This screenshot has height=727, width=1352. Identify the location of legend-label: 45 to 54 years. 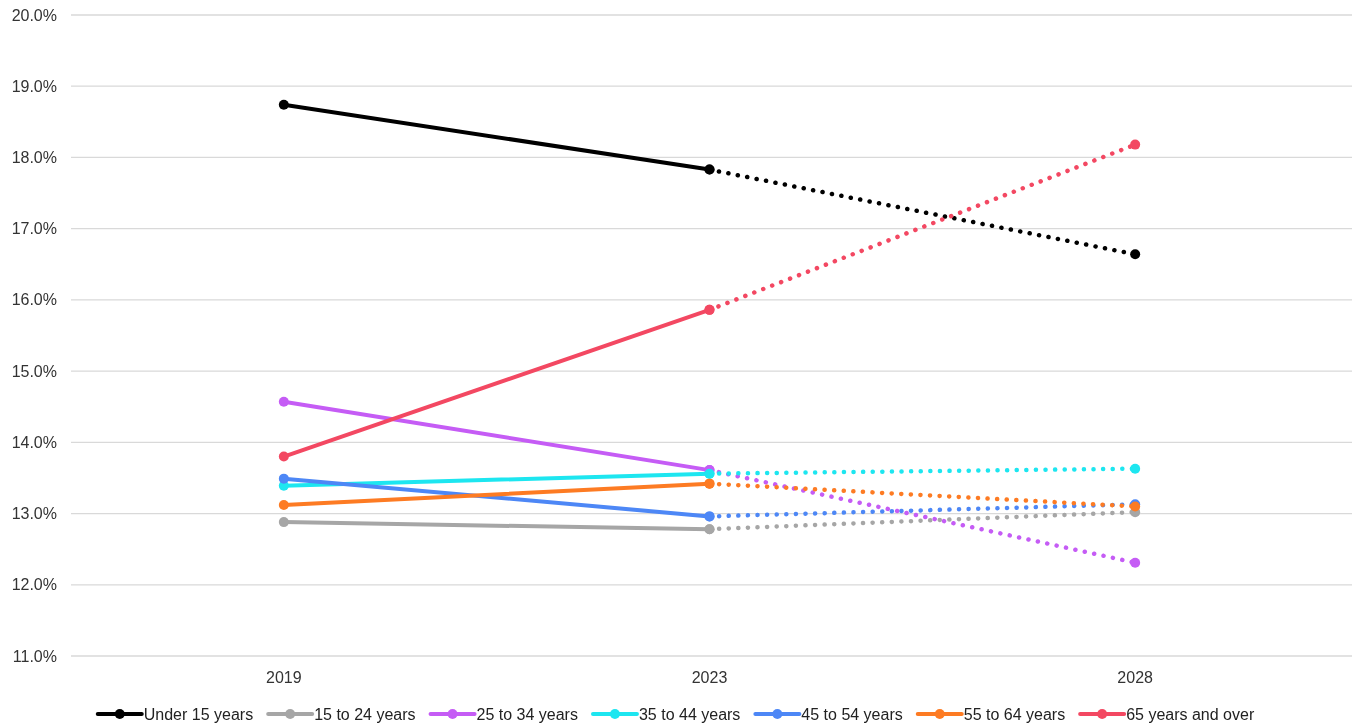
(852, 714).